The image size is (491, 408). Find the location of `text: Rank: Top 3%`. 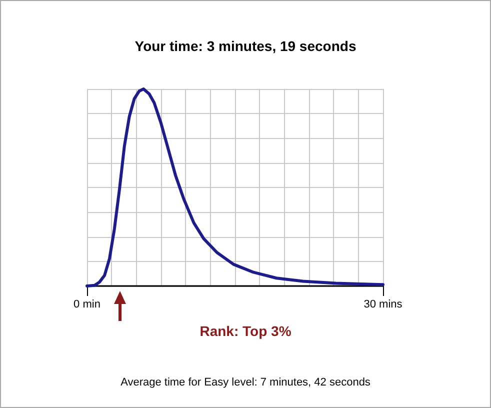

text: Rank: Top 3% is located at coordinates (246, 331).